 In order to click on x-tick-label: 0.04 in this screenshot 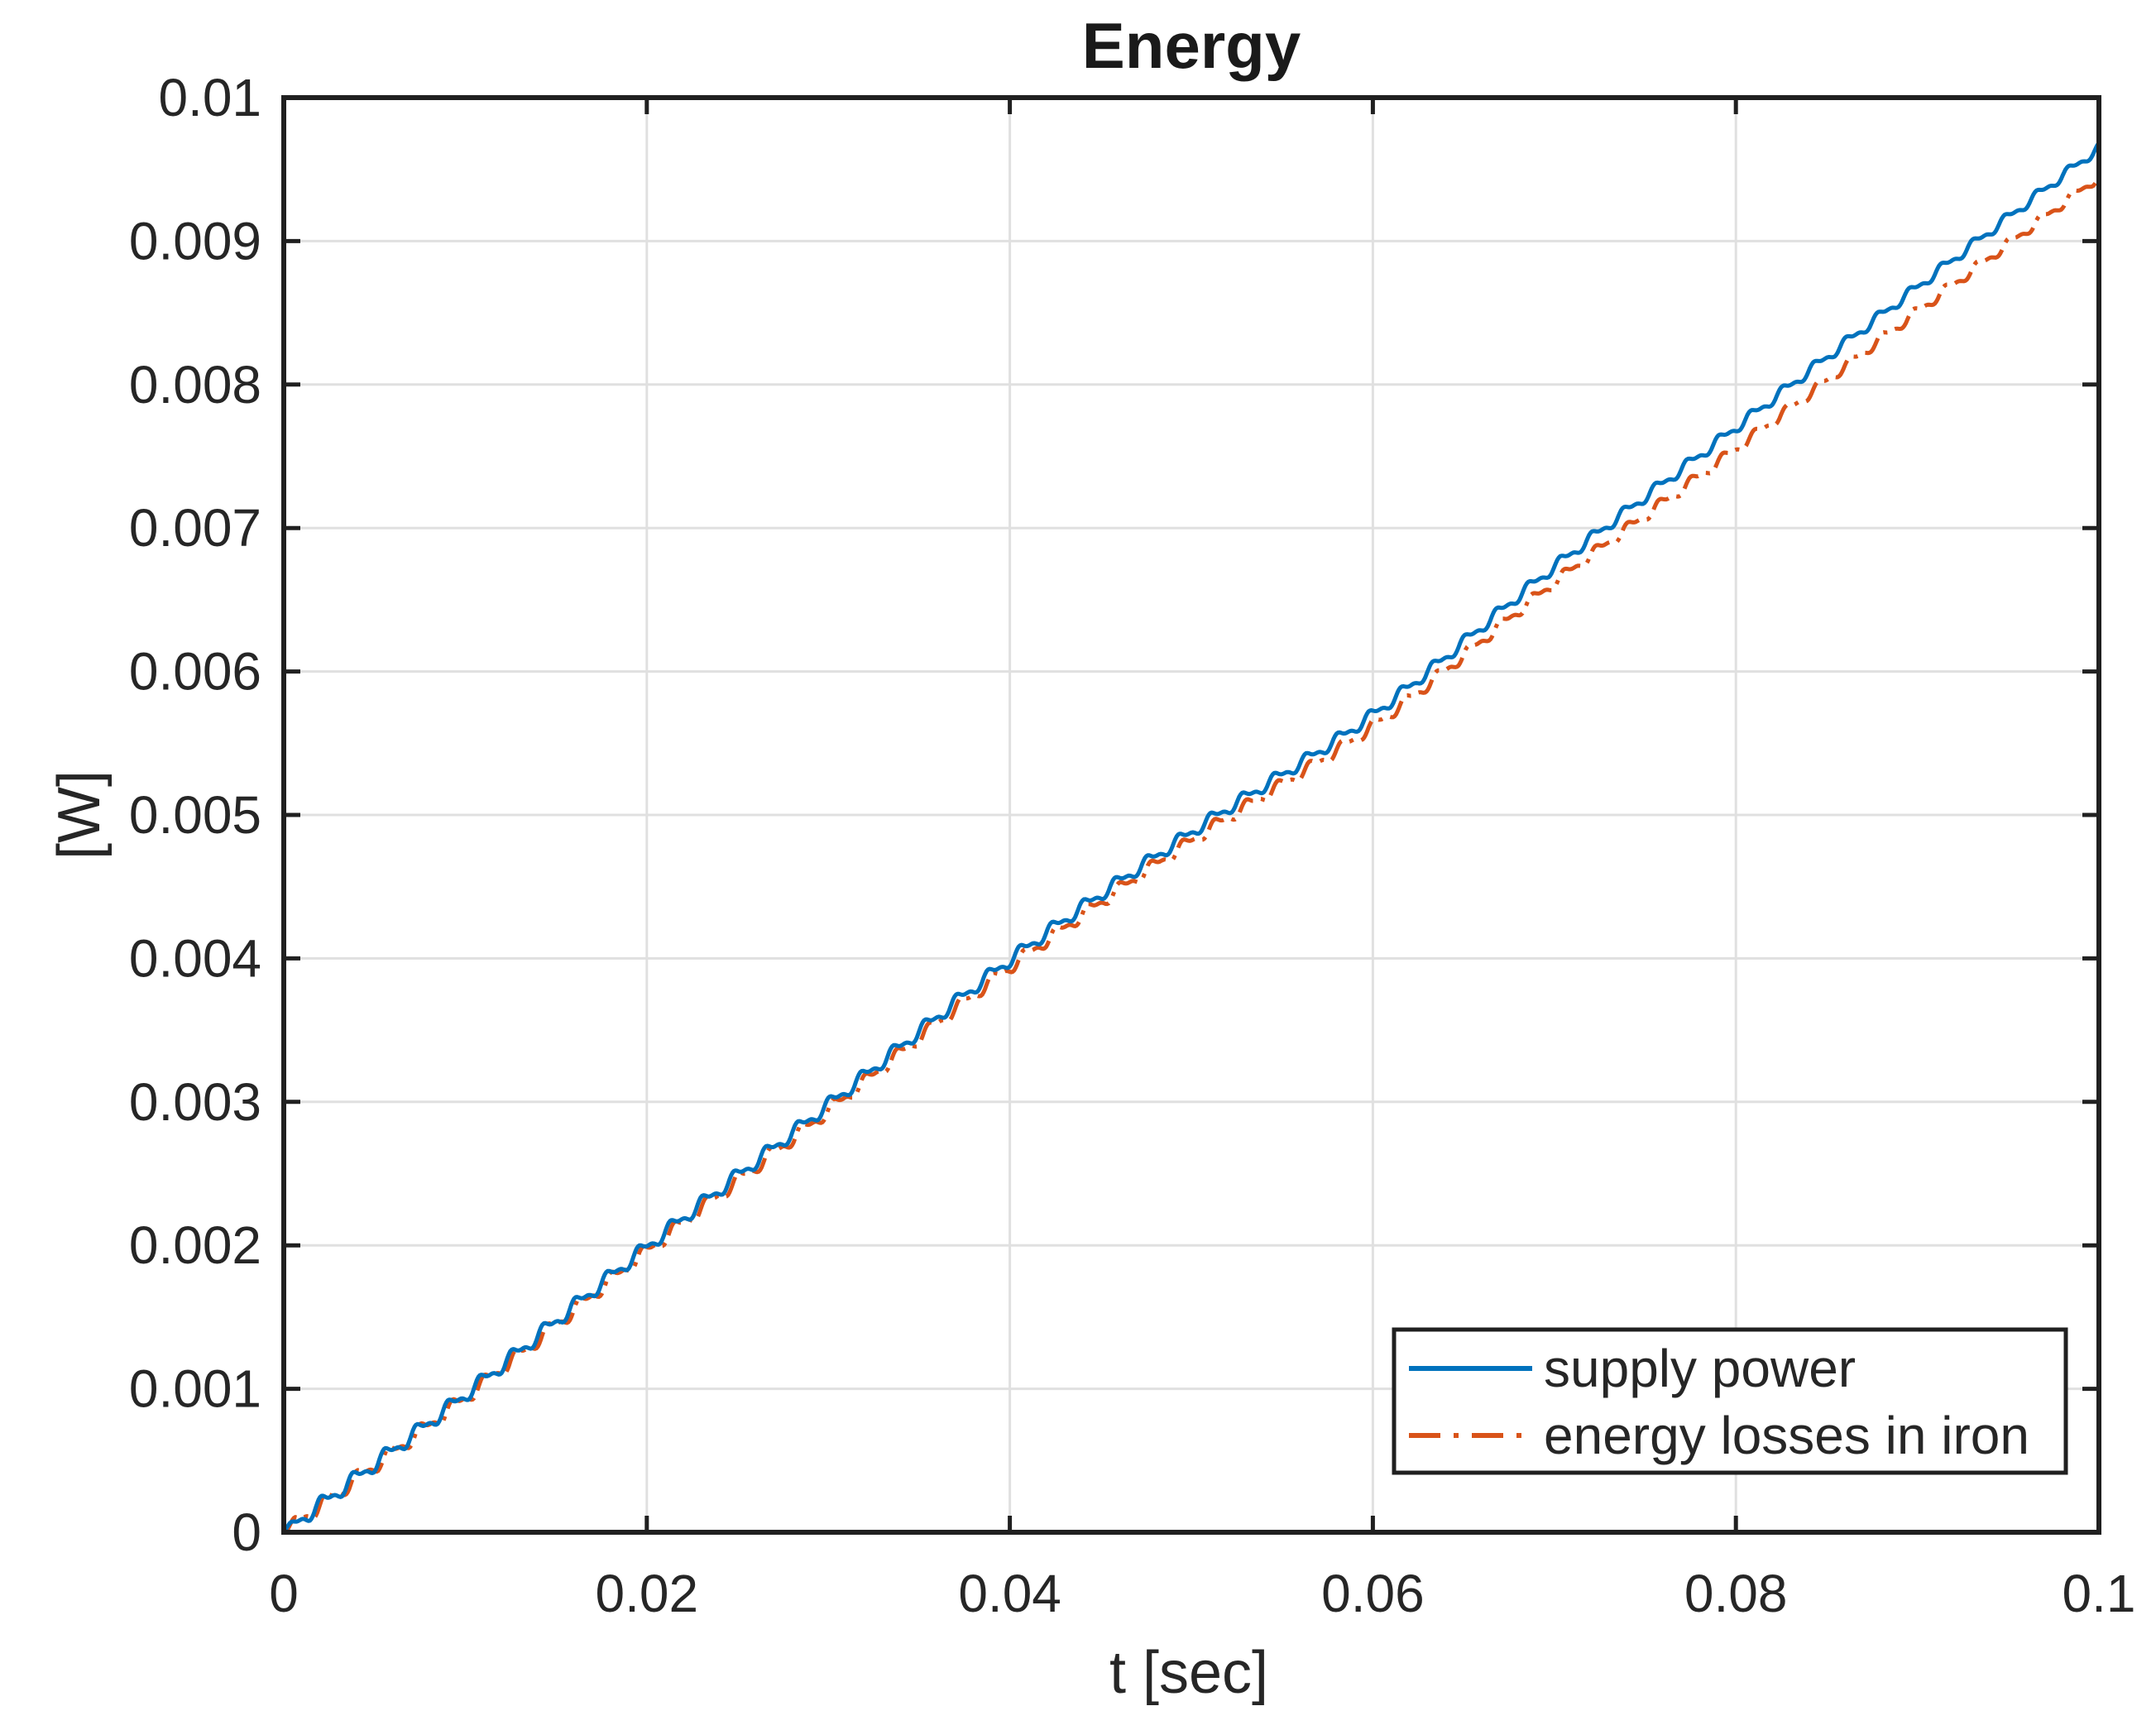, I will do `click(1009, 1593)`.